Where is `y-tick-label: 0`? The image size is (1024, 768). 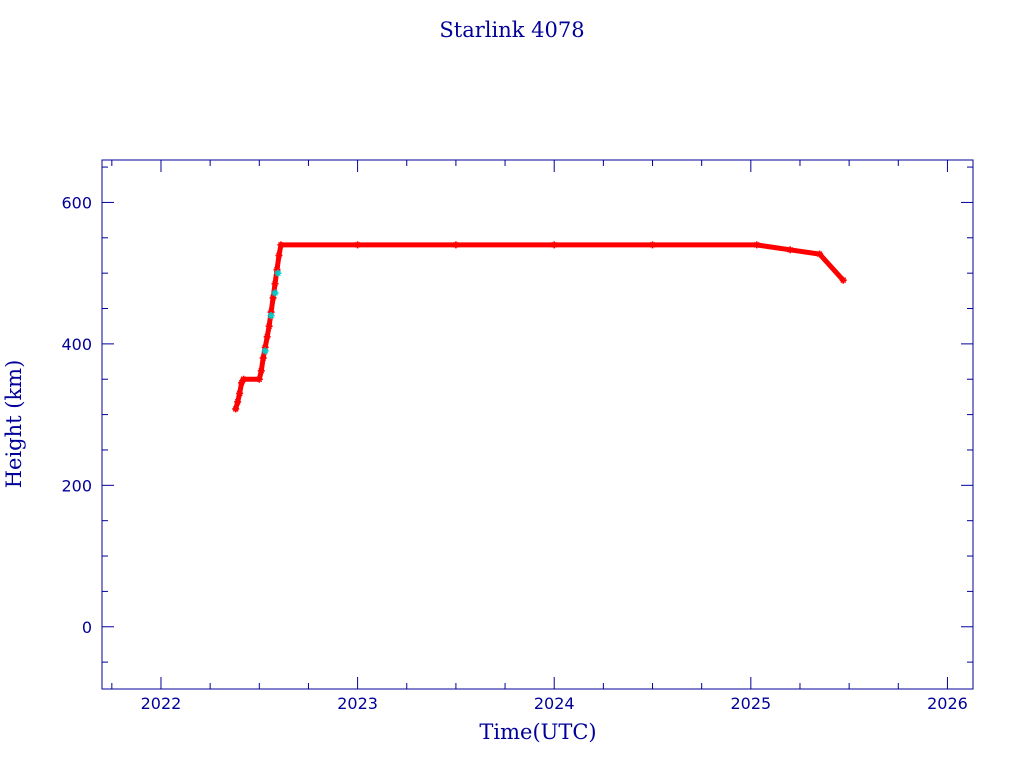 y-tick-label: 0 is located at coordinates (87, 627).